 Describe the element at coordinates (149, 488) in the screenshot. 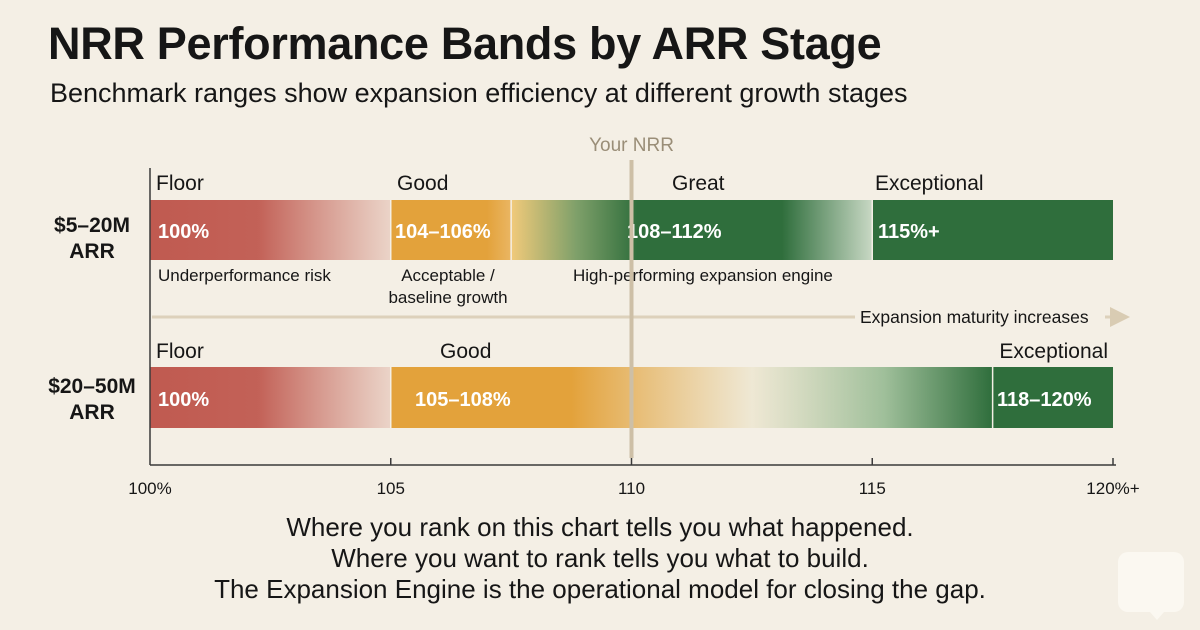

I see `x-tick-label-100: 100%` at that location.